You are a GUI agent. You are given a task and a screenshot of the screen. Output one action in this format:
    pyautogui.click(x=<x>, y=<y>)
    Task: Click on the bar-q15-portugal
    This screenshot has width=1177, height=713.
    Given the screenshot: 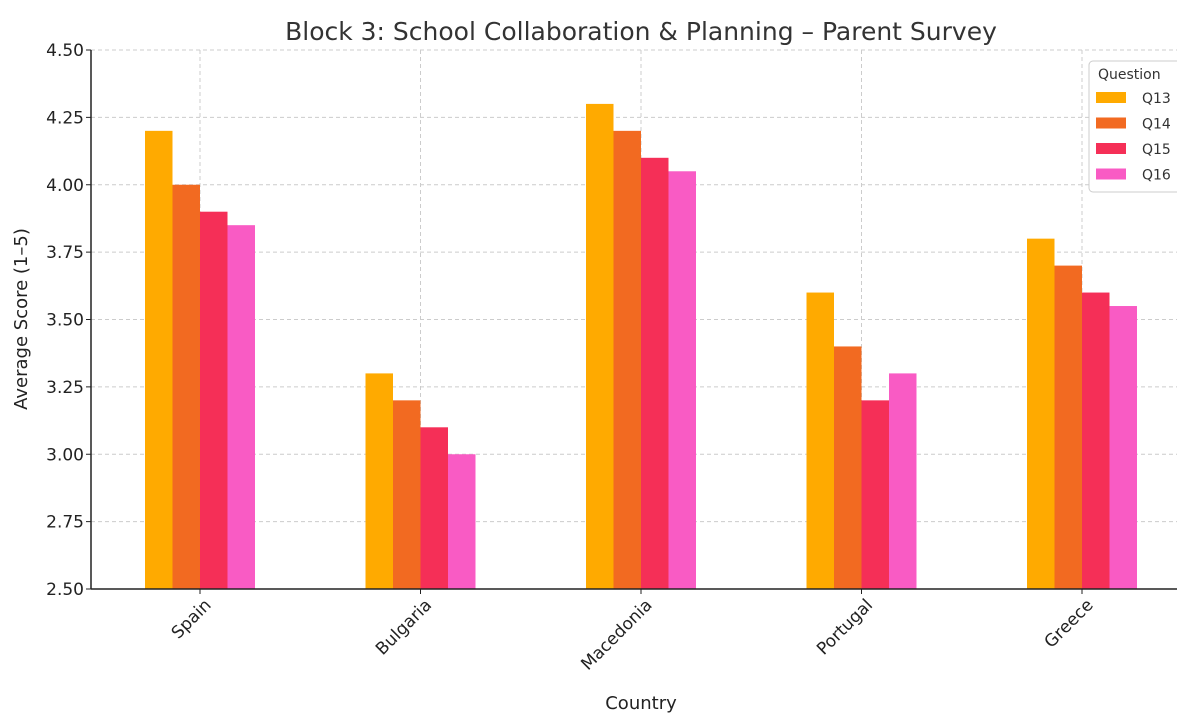 What is the action you would take?
    pyautogui.click(x=875, y=494)
    